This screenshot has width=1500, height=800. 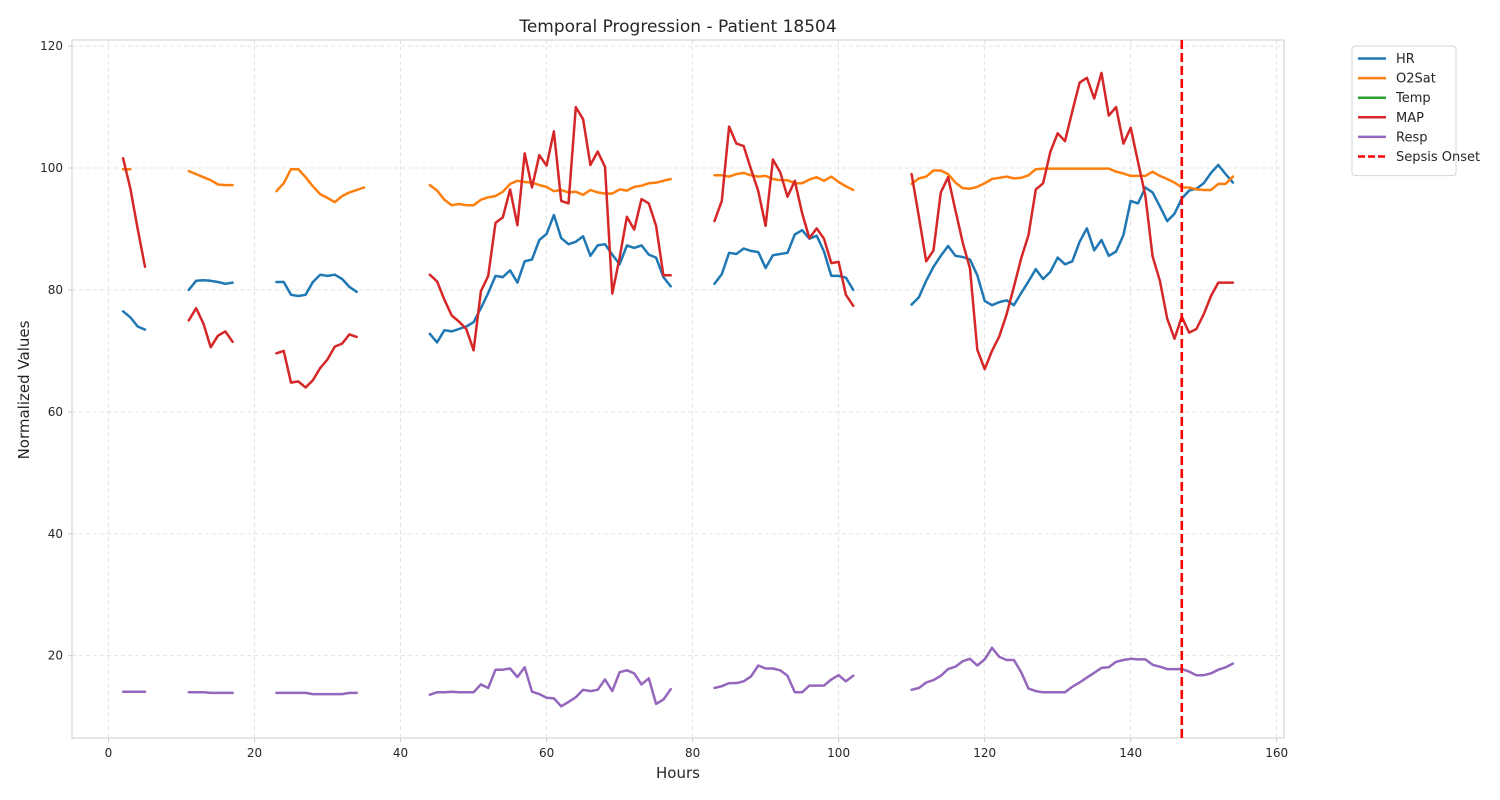 I want to click on x-tick-label: 120, so click(x=984, y=753).